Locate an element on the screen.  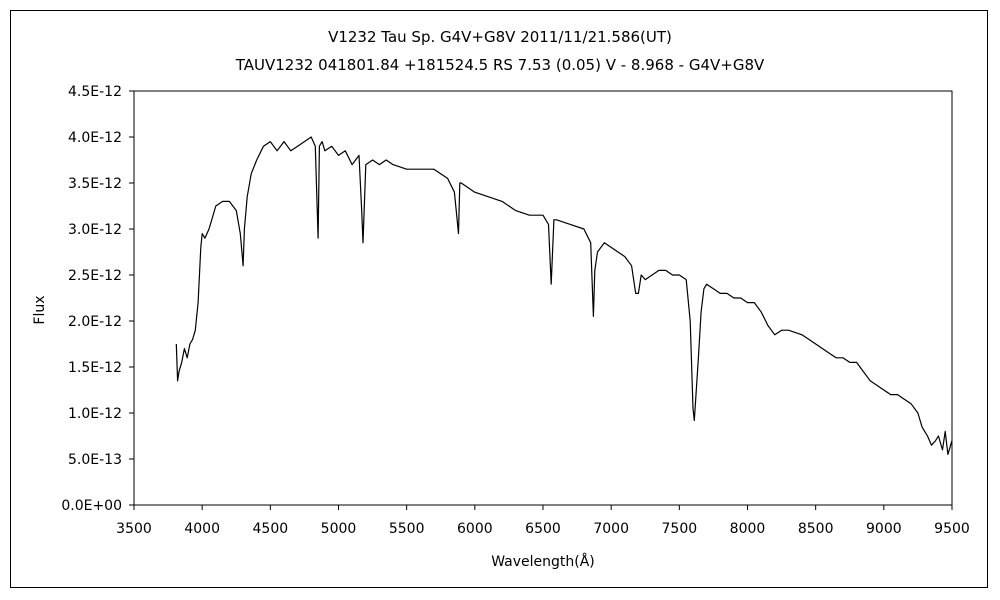
y-tick-label: 3.0E-12 is located at coordinates (95, 230).